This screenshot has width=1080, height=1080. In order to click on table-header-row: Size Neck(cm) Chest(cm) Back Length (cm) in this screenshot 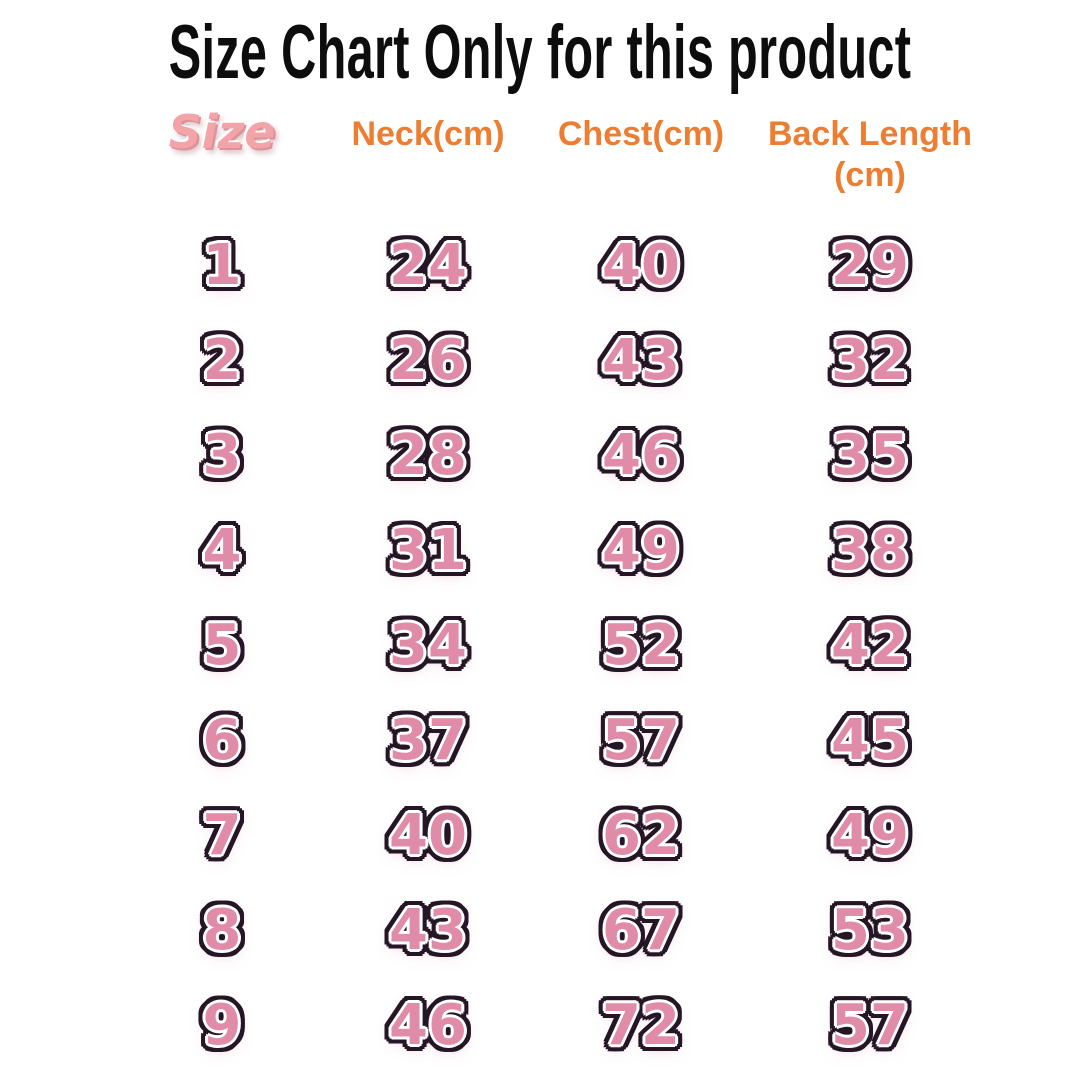, I will do `click(545, 149)`.